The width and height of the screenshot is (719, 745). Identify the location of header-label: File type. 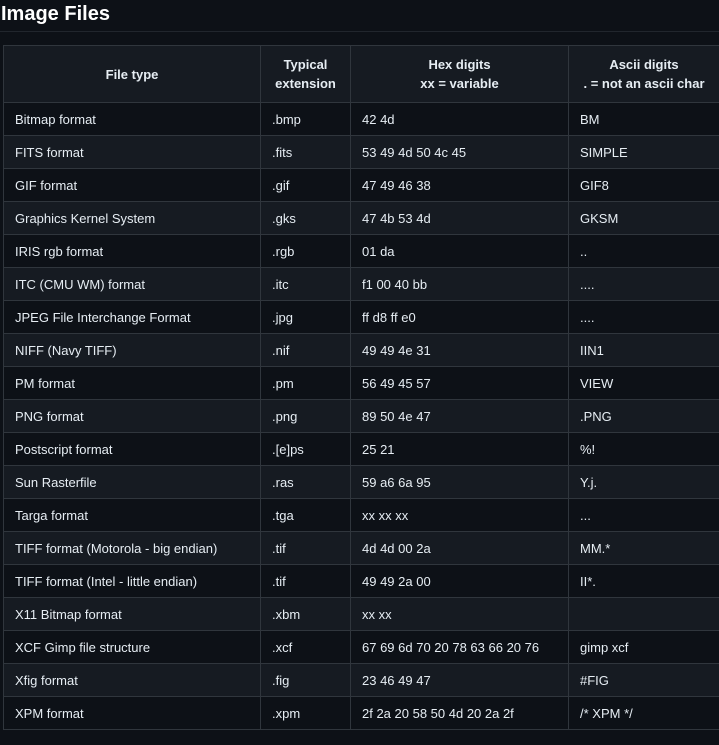
(132, 74).